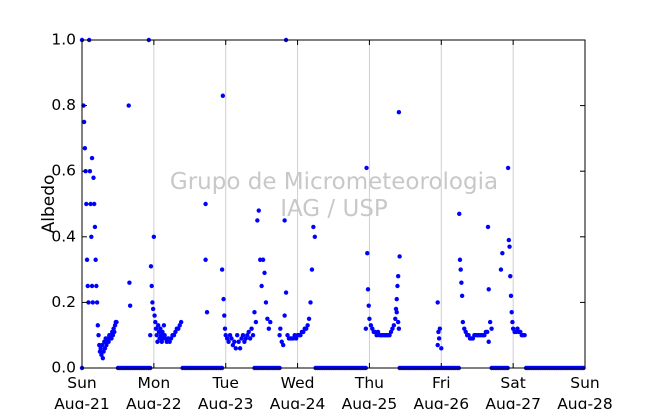  Describe the element at coordinates (226, 402) in the screenshot. I see `xtick-date-label-2: Aug-23` at that location.